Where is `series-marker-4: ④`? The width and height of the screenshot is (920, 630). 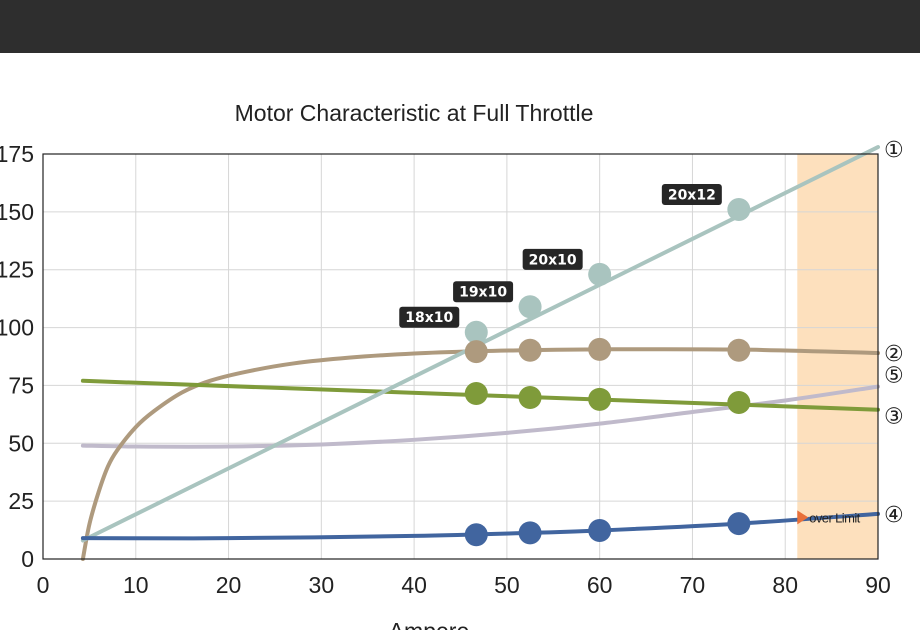
series-marker-4: ④ is located at coordinates (894, 515).